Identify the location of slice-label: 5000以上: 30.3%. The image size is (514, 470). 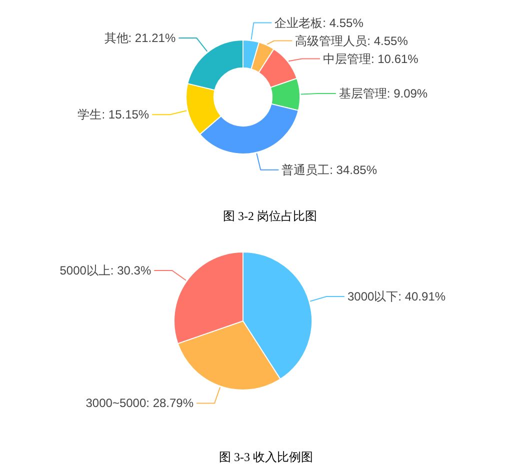
(106, 271).